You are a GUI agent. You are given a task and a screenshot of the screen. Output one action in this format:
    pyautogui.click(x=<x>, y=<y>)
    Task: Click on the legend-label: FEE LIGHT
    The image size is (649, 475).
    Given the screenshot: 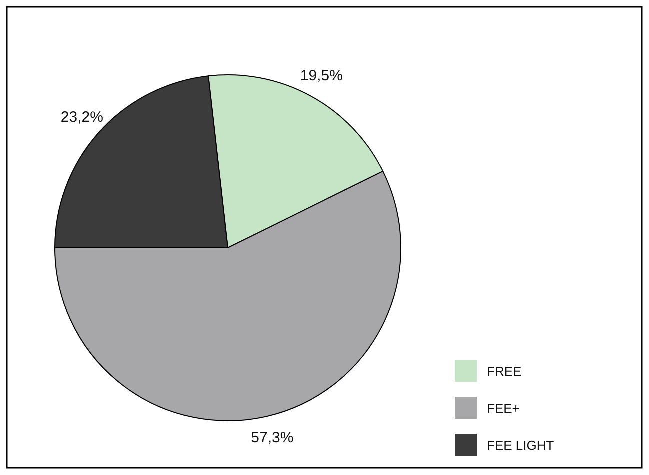 What is the action you would take?
    pyautogui.click(x=520, y=445)
    